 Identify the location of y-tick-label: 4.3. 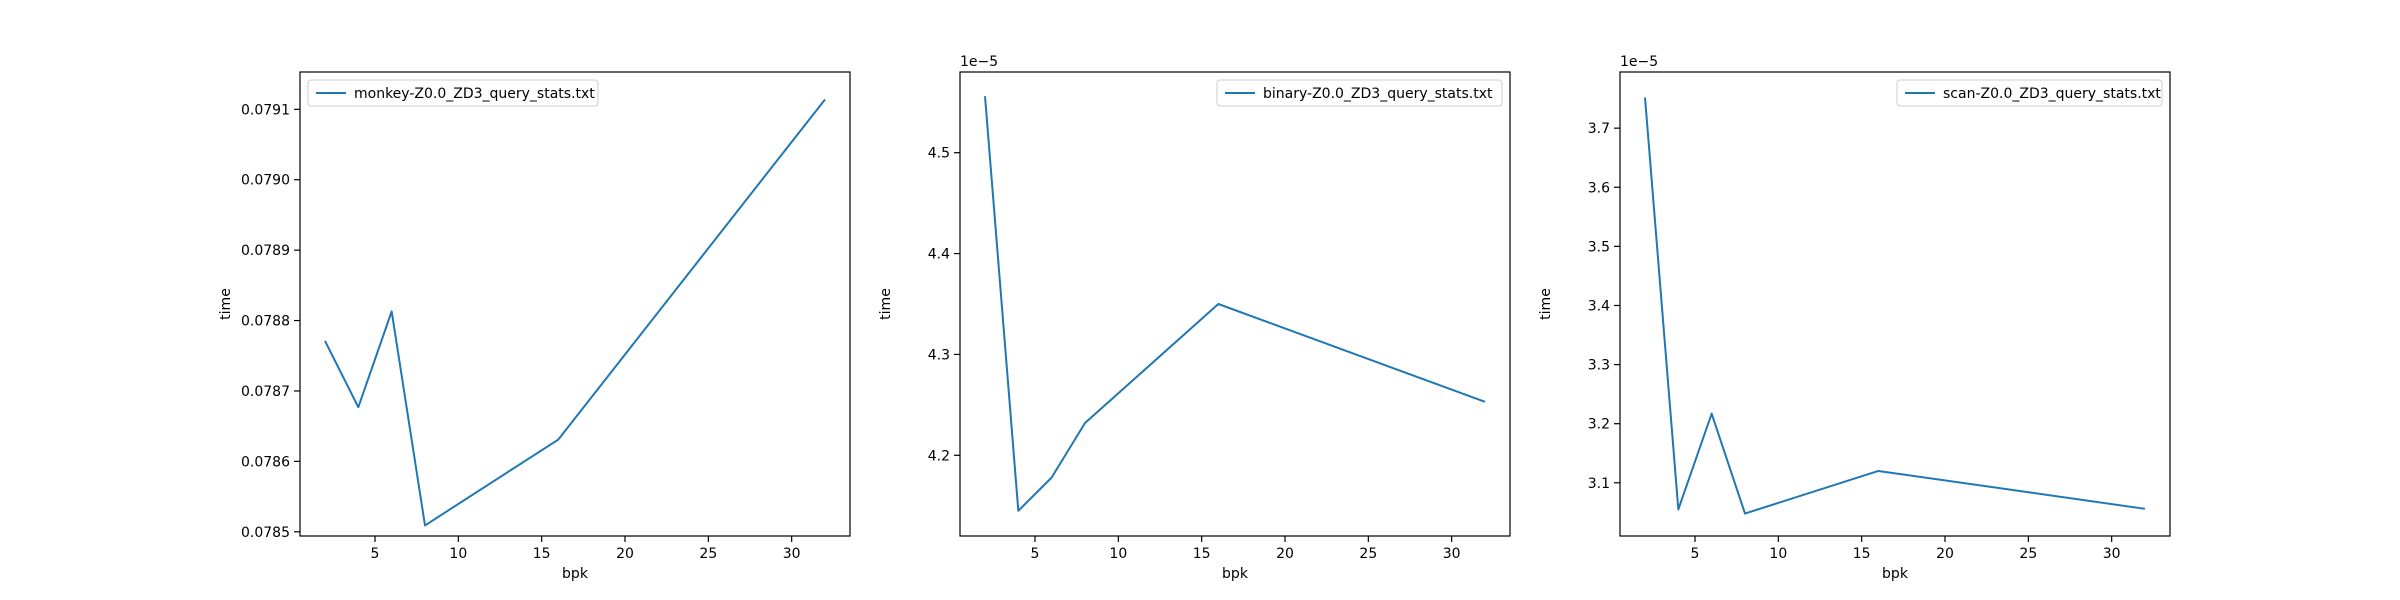
(939, 355).